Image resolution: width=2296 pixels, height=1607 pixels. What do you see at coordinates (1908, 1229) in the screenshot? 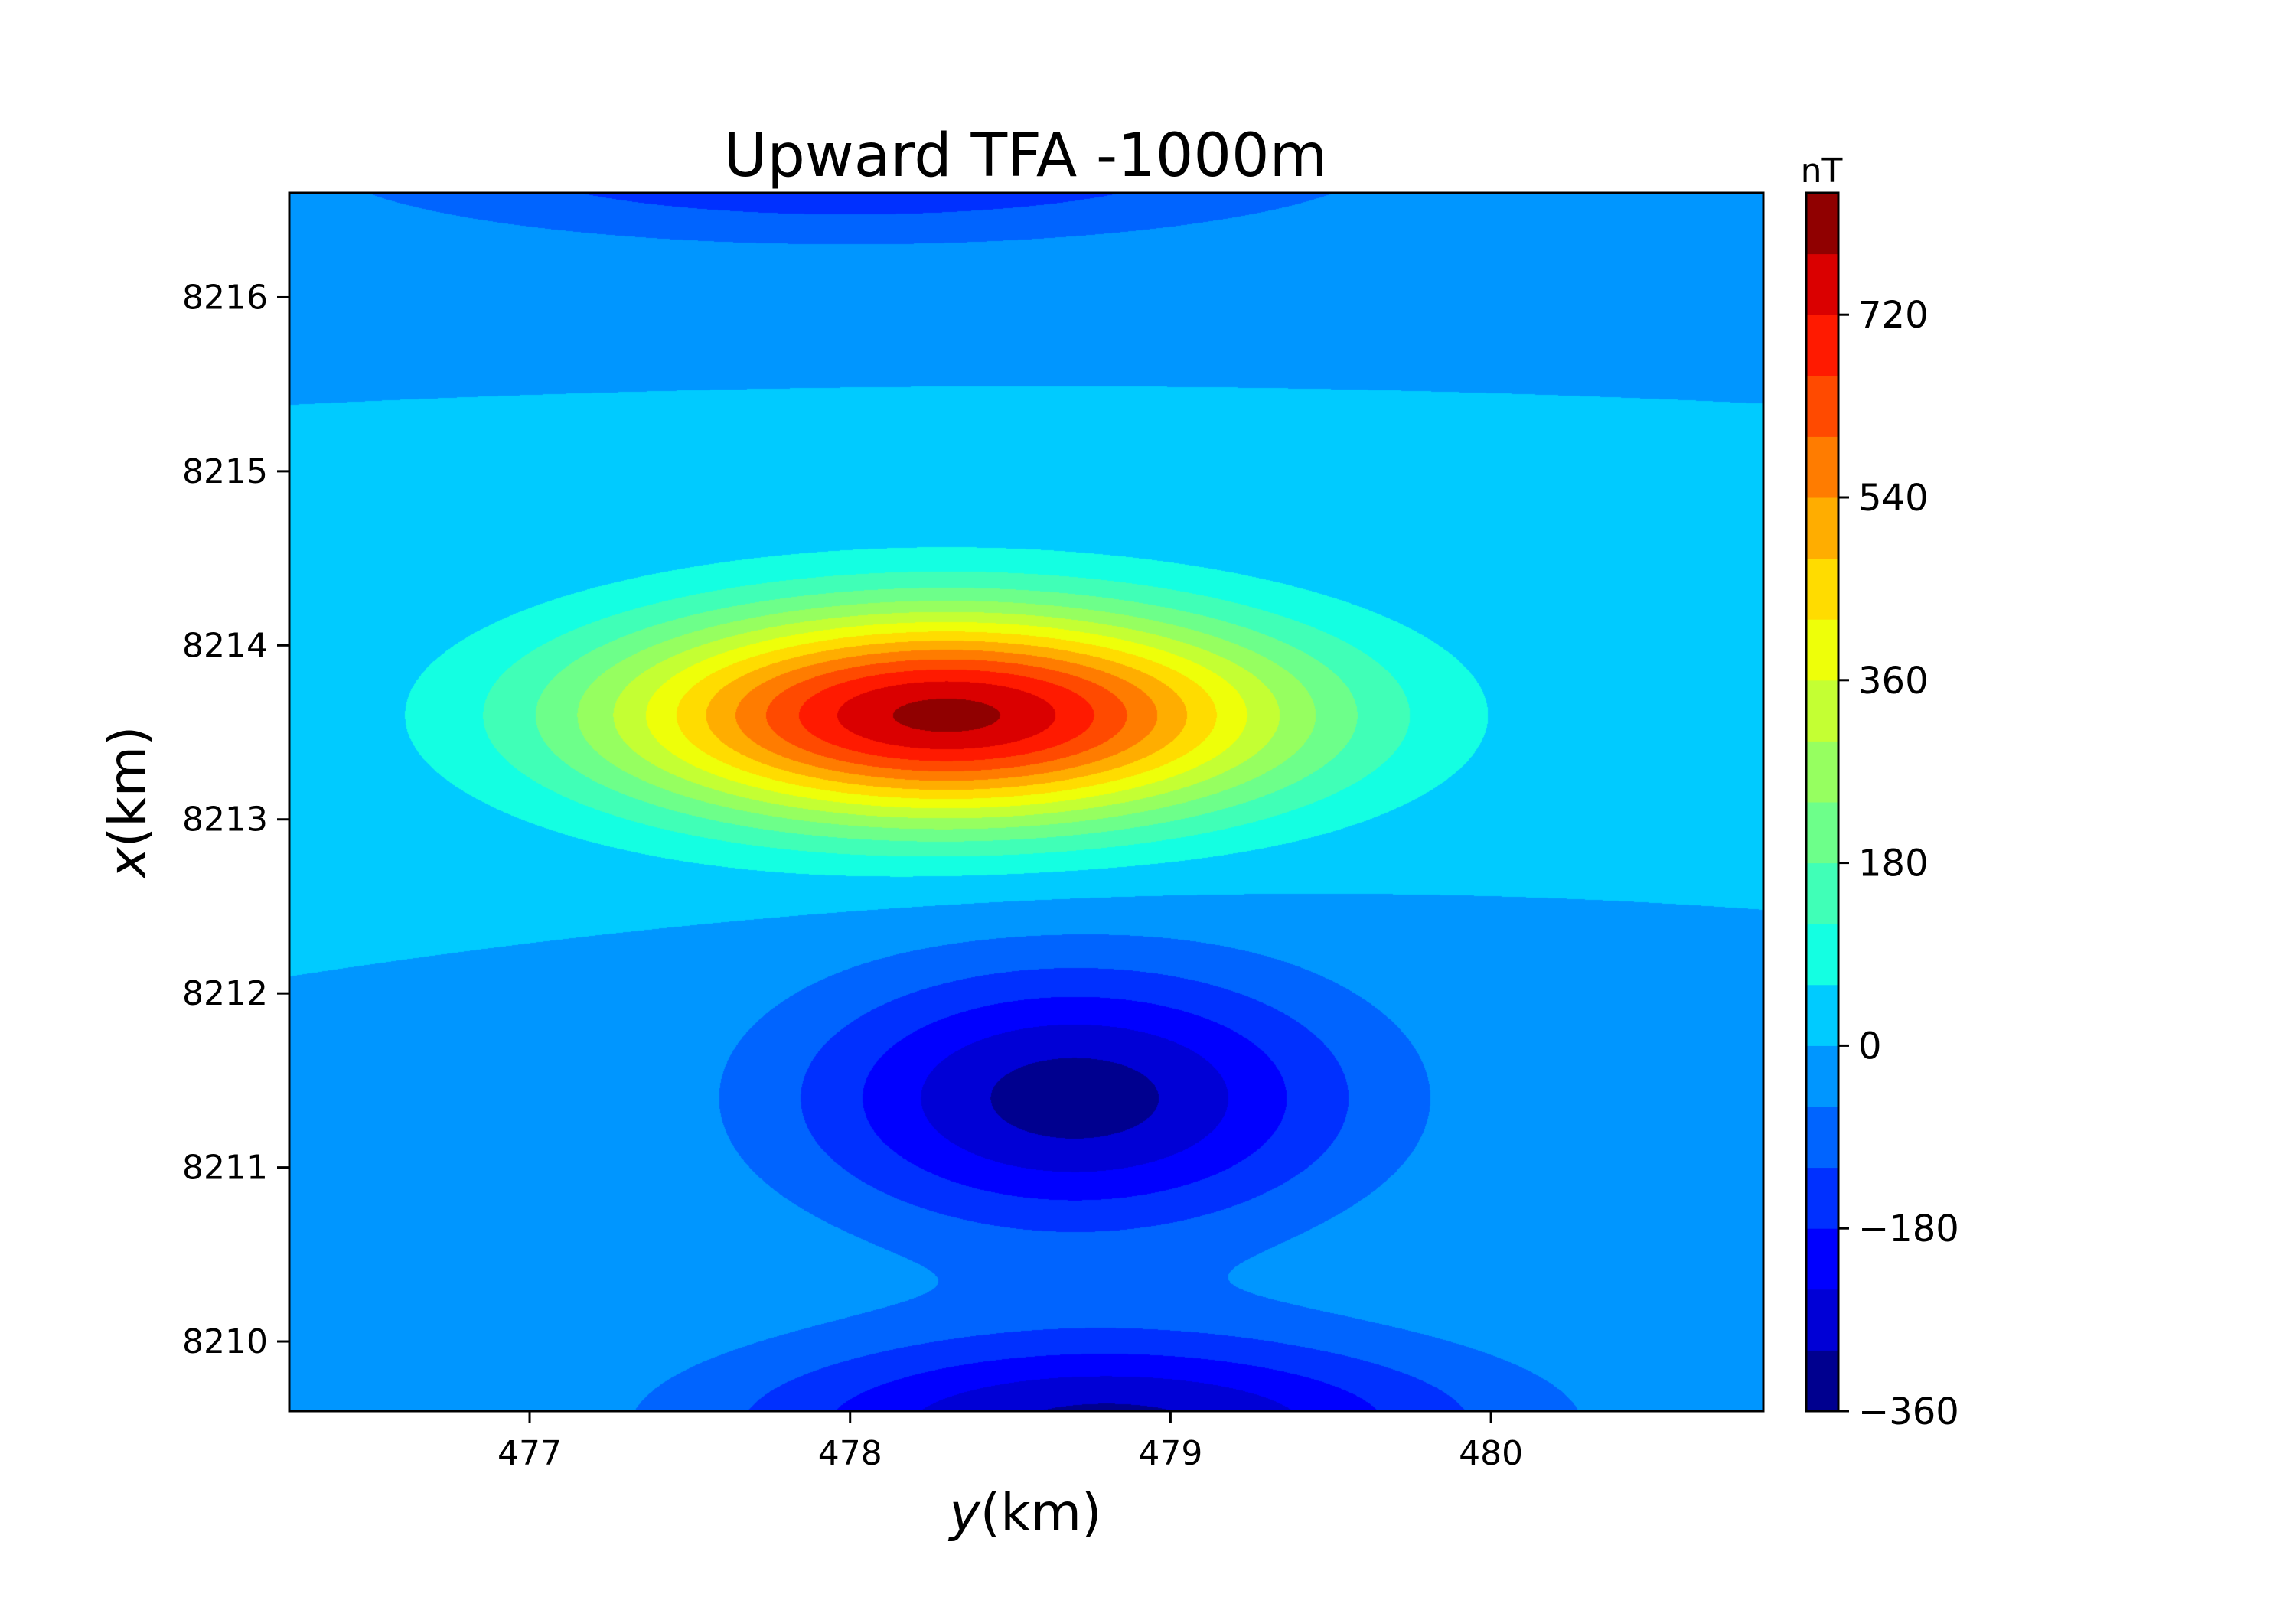
I see `colorbar-tick-label: −180` at bounding box center [1908, 1229].